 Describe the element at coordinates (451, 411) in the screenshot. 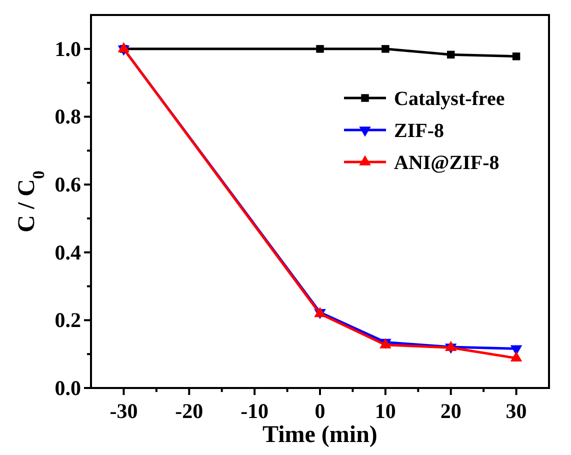

I see `x-tick-label: 20` at that location.